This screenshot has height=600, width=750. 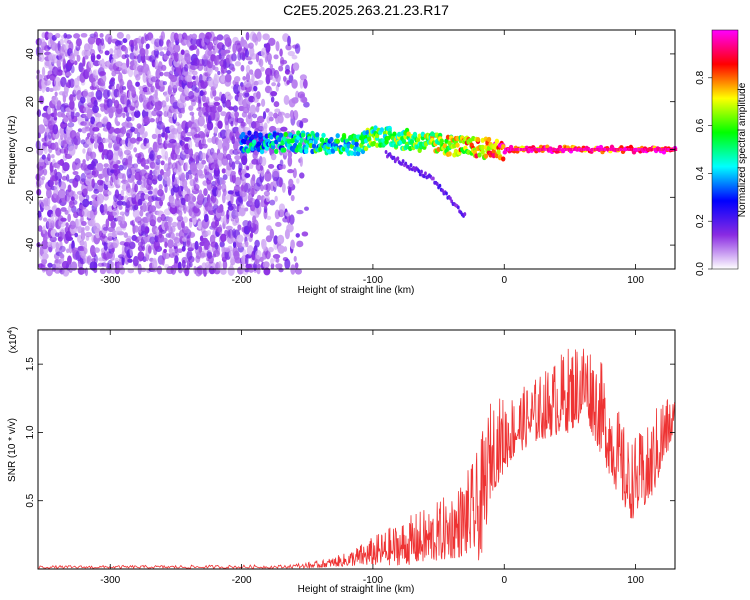 What do you see at coordinates (242, 580) in the screenshot?
I see `x-tick-label: -200` at bounding box center [242, 580].